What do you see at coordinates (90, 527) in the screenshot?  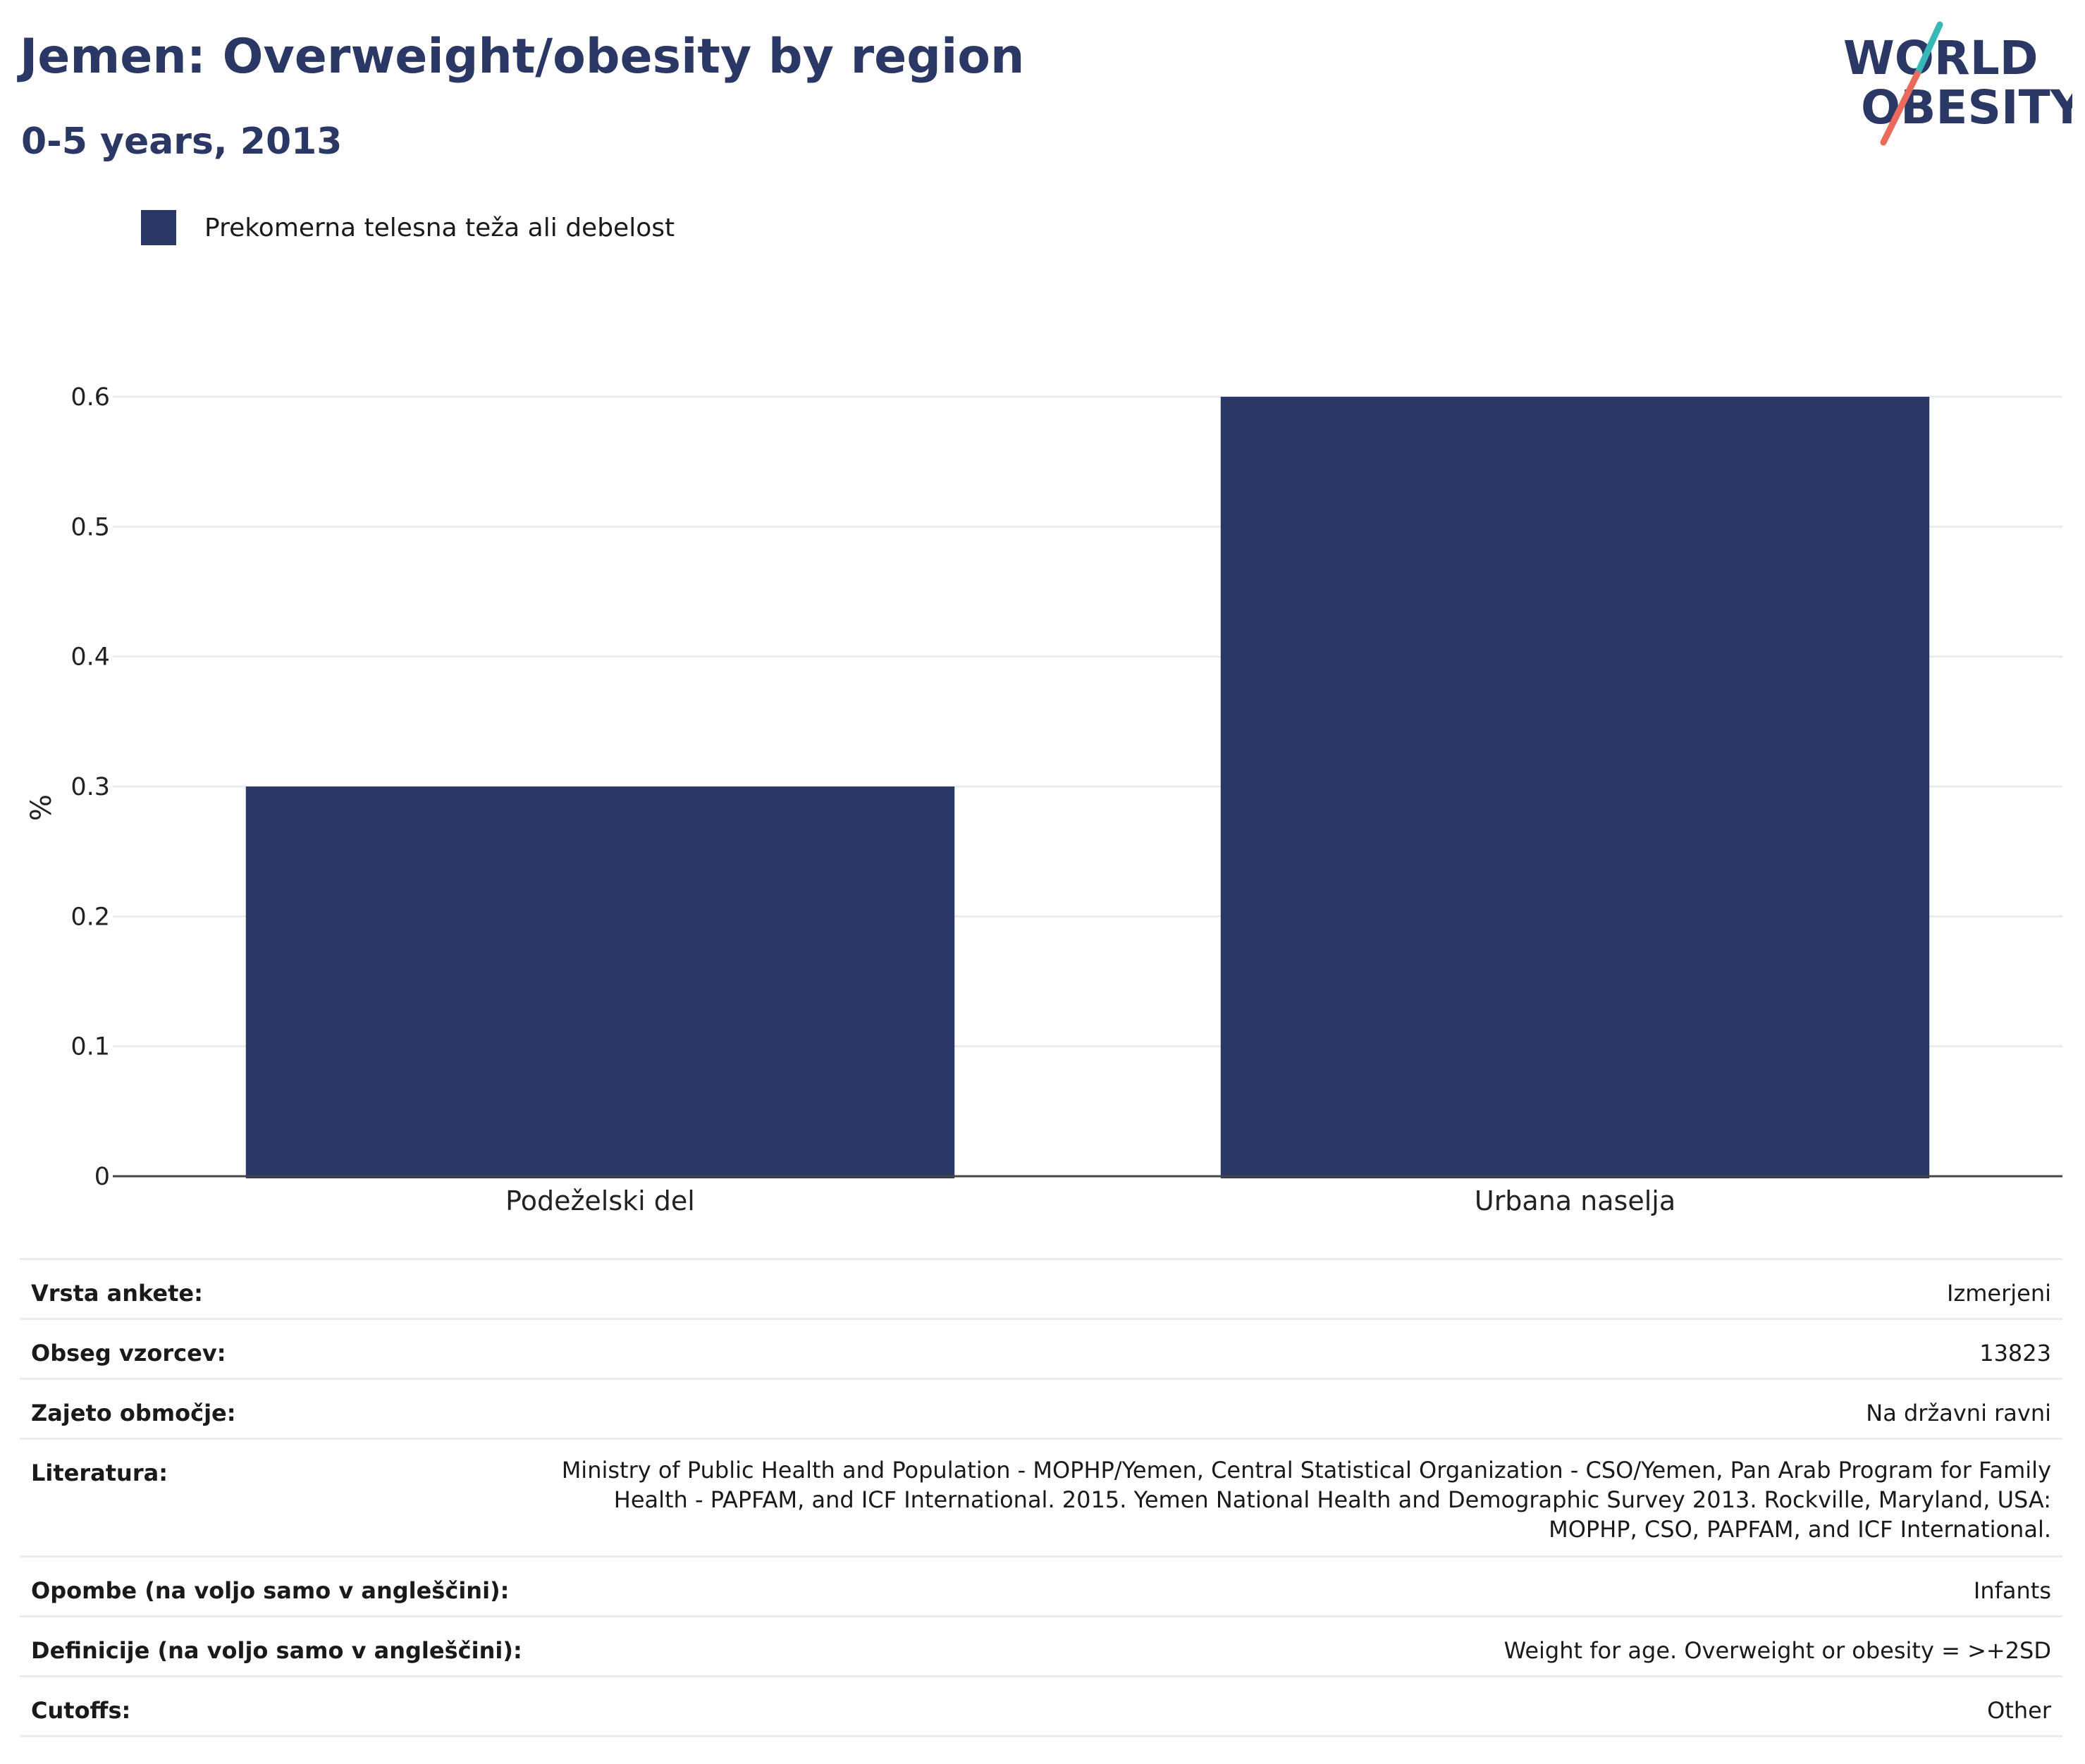 I see `y-tick-label: 0.5` at bounding box center [90, 527].